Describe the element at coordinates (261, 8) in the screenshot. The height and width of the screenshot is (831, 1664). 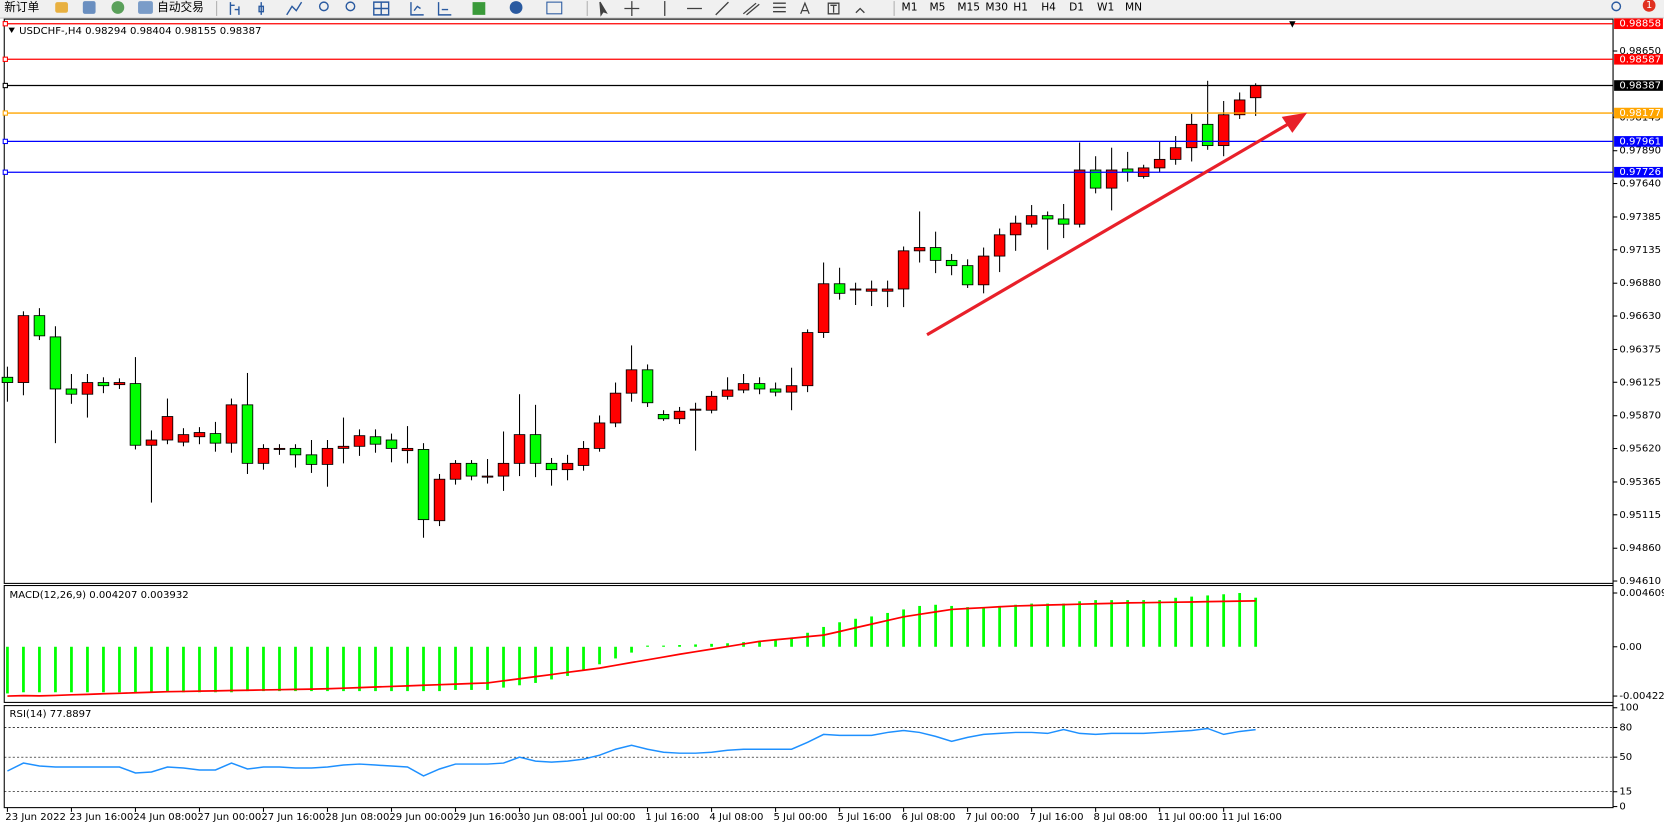
I see `candle-tool` at that location.